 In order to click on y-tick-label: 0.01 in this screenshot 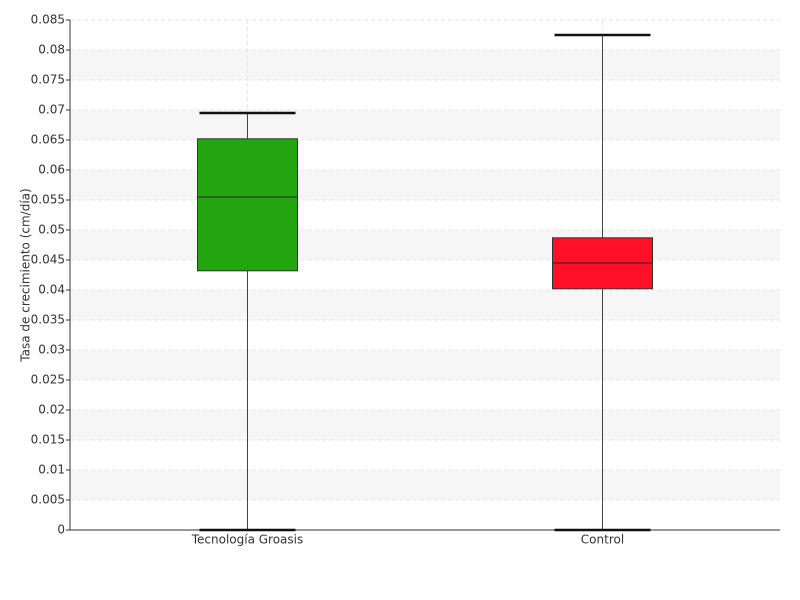, I will do `click(51, 470)`.